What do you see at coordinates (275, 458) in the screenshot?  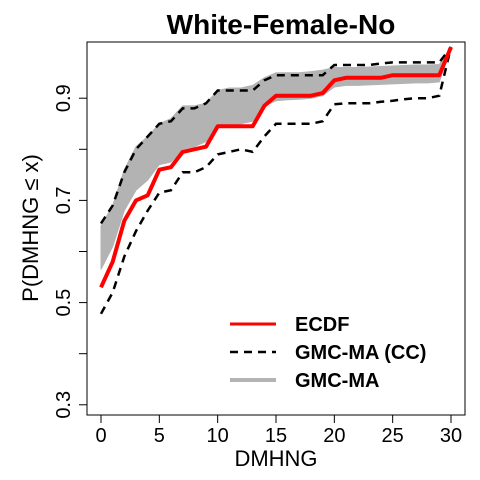 I see `x-axis-label: DMHNG` at bounding box center [275, 458].